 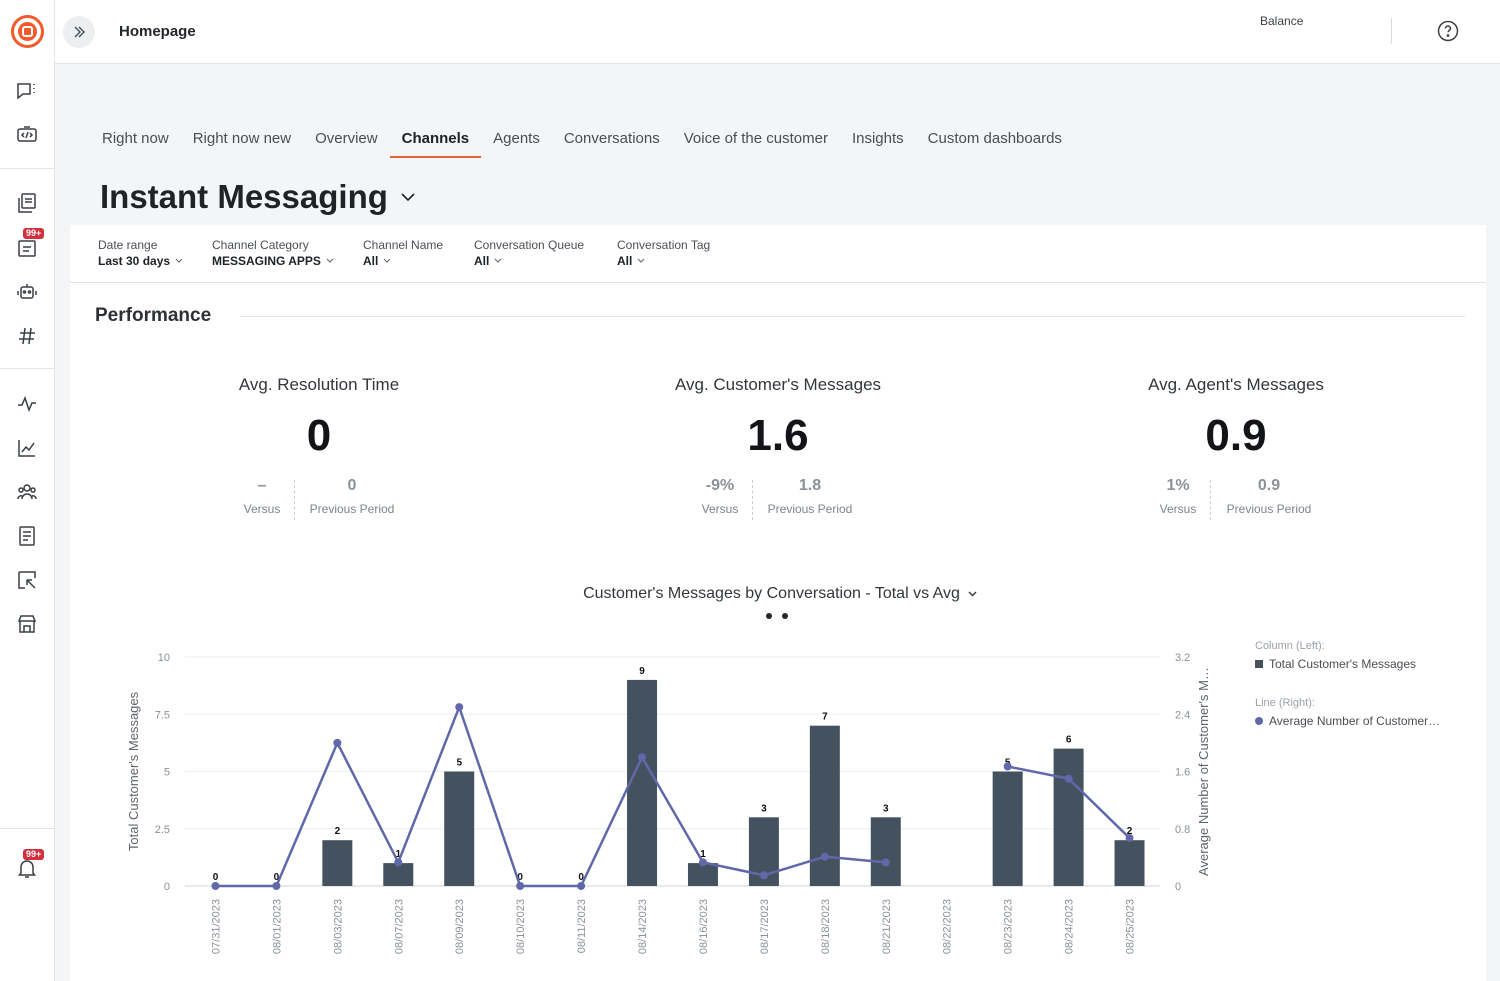 I want to click on x-tick-label: 08/22/2023, so click(x=948, y=926).